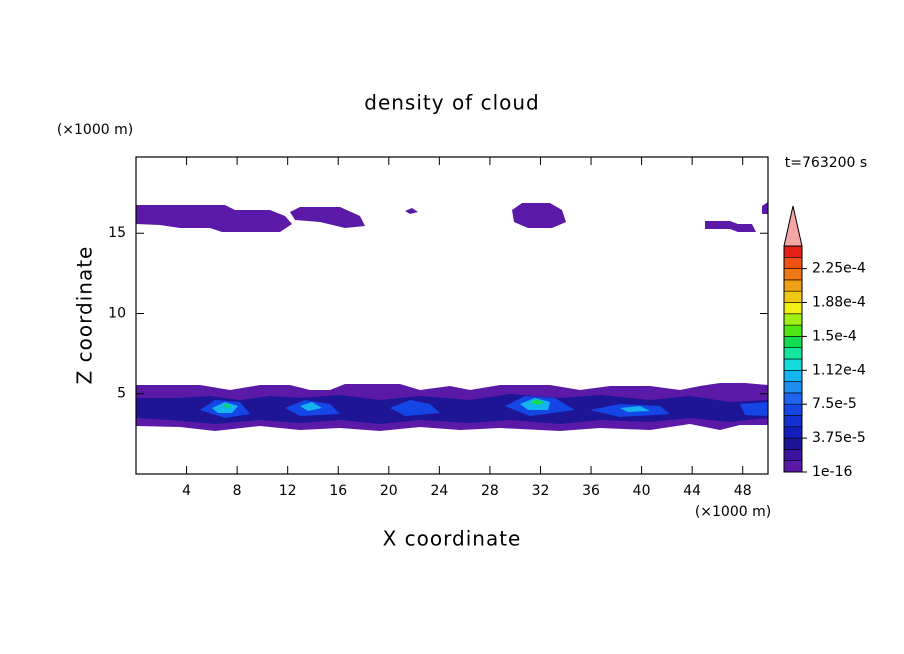 Image resolution: width=904 pixels, height=654 pixels. Describe the element at coordinates (237, 491) in the screenshot. I see `x-tick-label: 8` at that location.